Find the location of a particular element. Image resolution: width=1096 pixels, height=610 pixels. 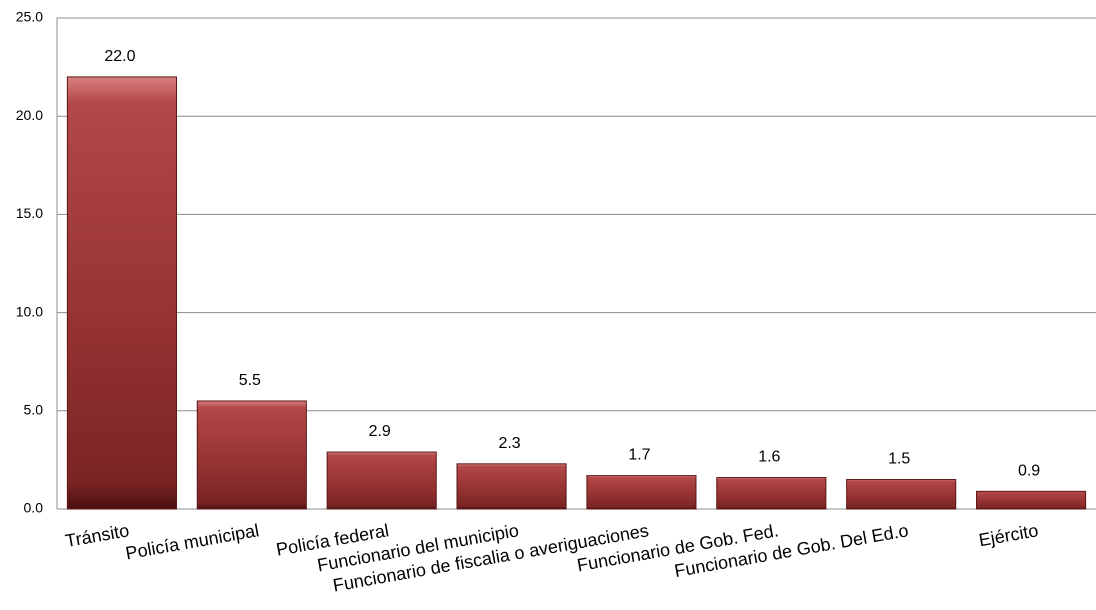

y-tick-label: 5.0 is located at coordinates (34, 410).